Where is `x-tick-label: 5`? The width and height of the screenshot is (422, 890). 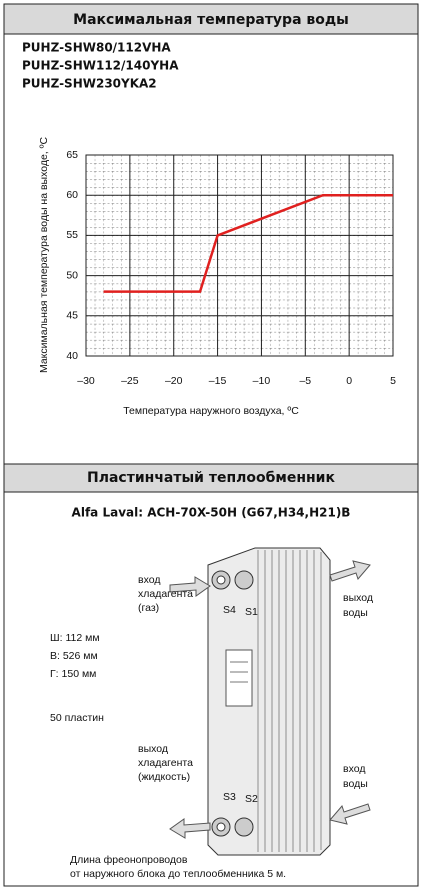
x-tick-label: 5 is located at coordinates (393, 381).